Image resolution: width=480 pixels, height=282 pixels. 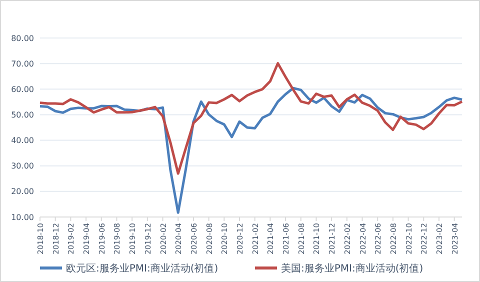 I want to click on y-tick-label: 80.00, so click(x=22, y=38).